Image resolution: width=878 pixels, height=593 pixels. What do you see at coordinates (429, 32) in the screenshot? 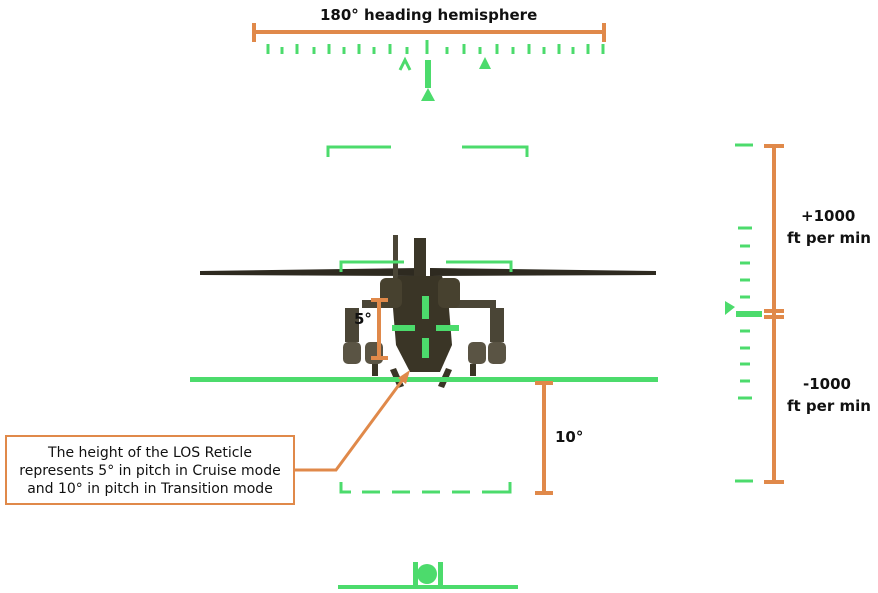
I see `heading-hemisphere-bracket` at bounding box center [429, 32].